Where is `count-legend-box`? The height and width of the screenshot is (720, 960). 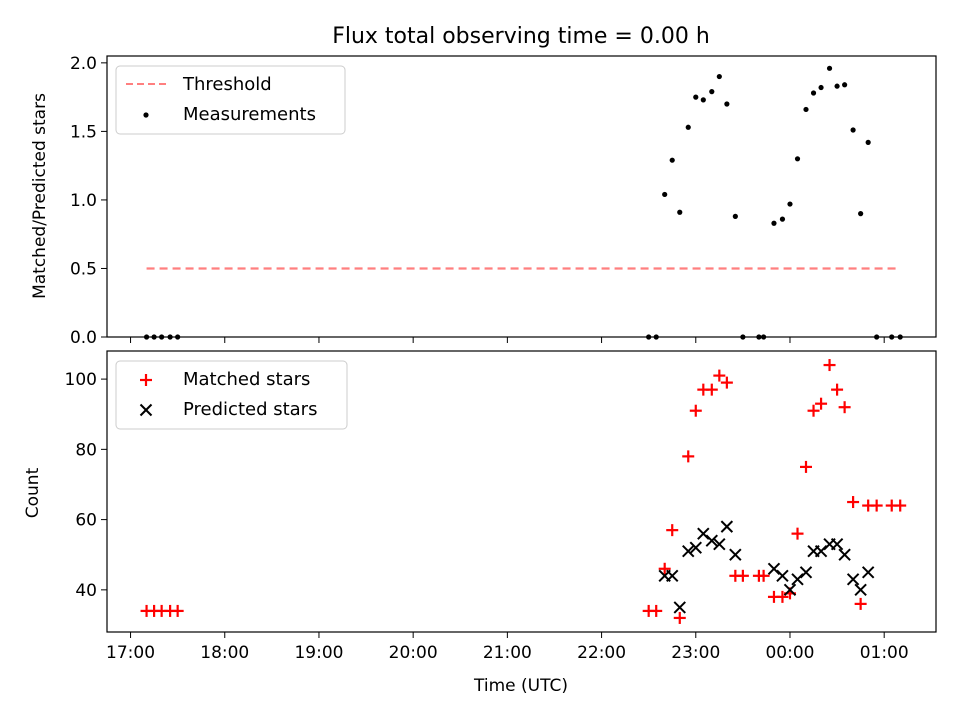 count-legend-box is located at coordinates (231, 395).